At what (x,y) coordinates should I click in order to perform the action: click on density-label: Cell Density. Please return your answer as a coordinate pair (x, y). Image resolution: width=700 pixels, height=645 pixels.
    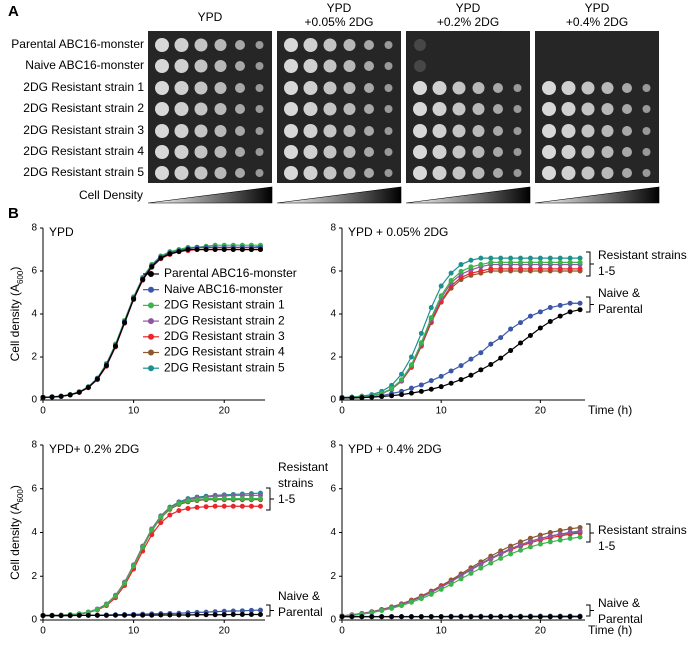
    Looking at the image, I should click on (111, 195).